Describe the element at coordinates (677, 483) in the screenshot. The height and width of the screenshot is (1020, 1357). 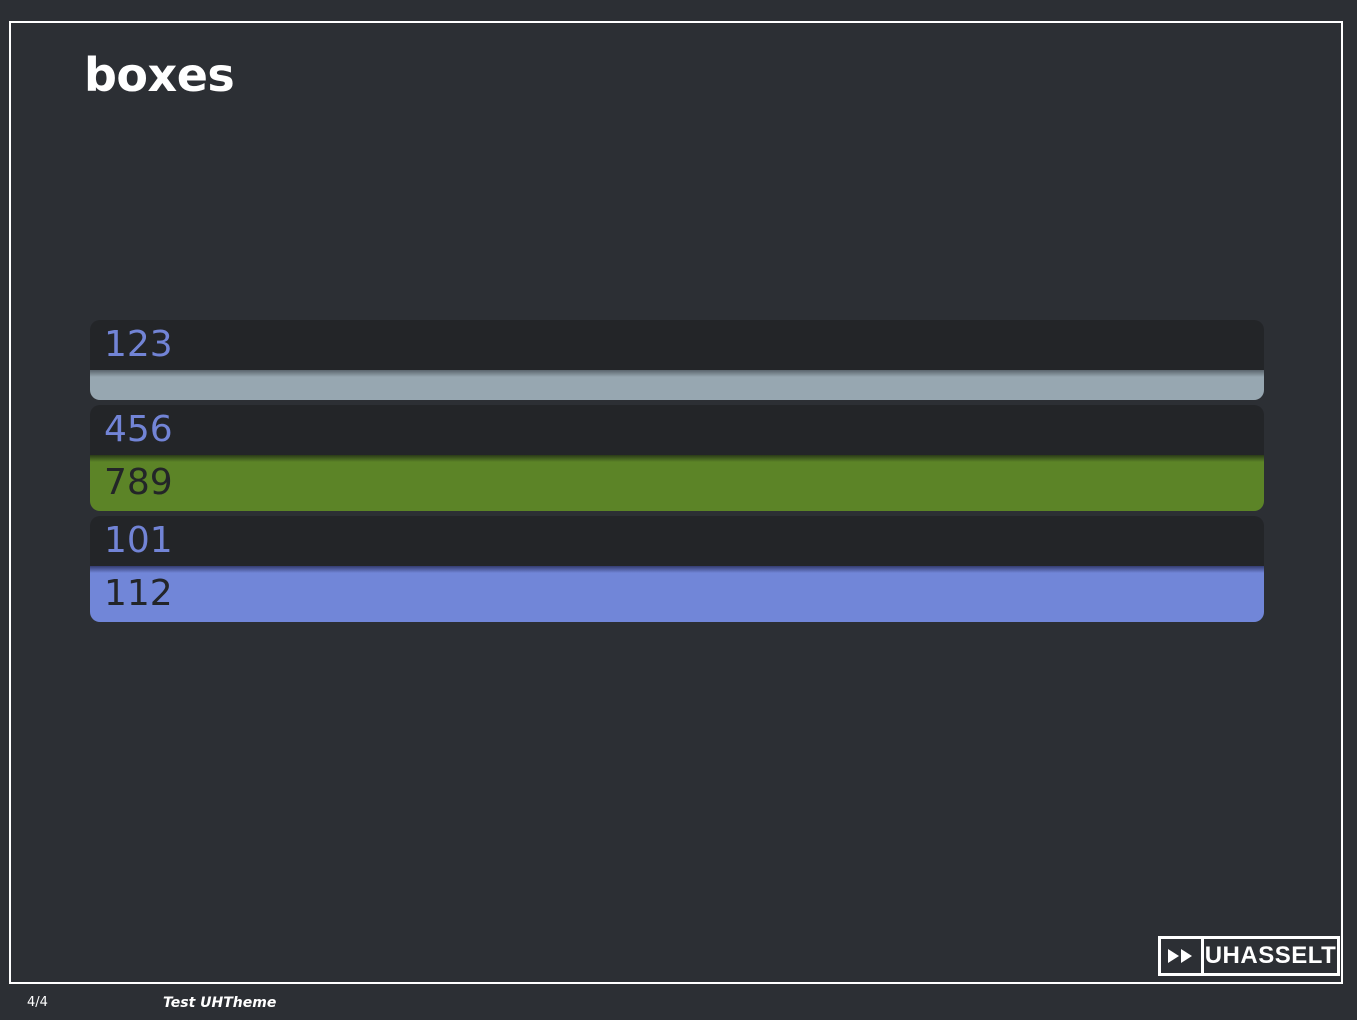
I see `block-body: 789` at that location.